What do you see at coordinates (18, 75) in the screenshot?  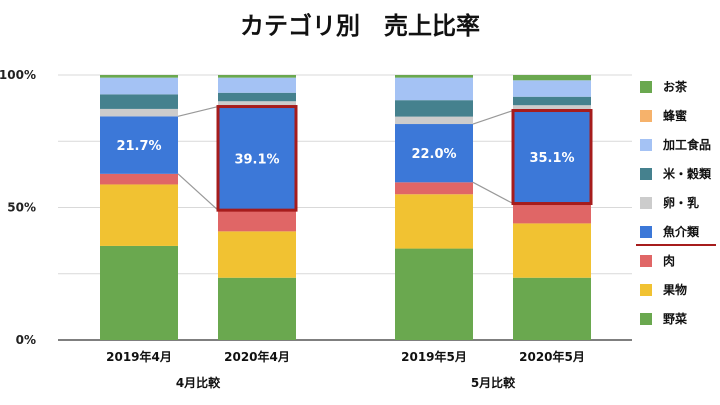 I see `y-tick-label: 100%` at bounding box center [18, 75].